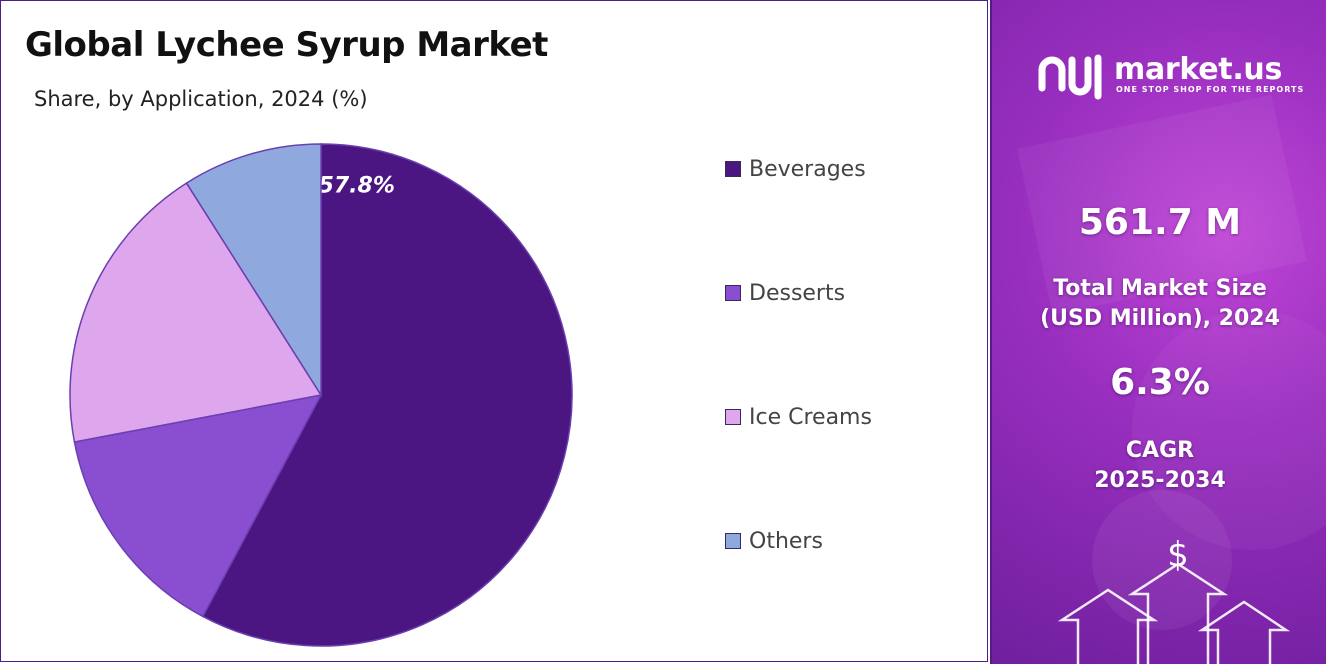 This screenshot has width=1326, height=664. Describe the element at coordinates (733, 169) in the screenshot. I see `legend-swatch-beverages` at that location.